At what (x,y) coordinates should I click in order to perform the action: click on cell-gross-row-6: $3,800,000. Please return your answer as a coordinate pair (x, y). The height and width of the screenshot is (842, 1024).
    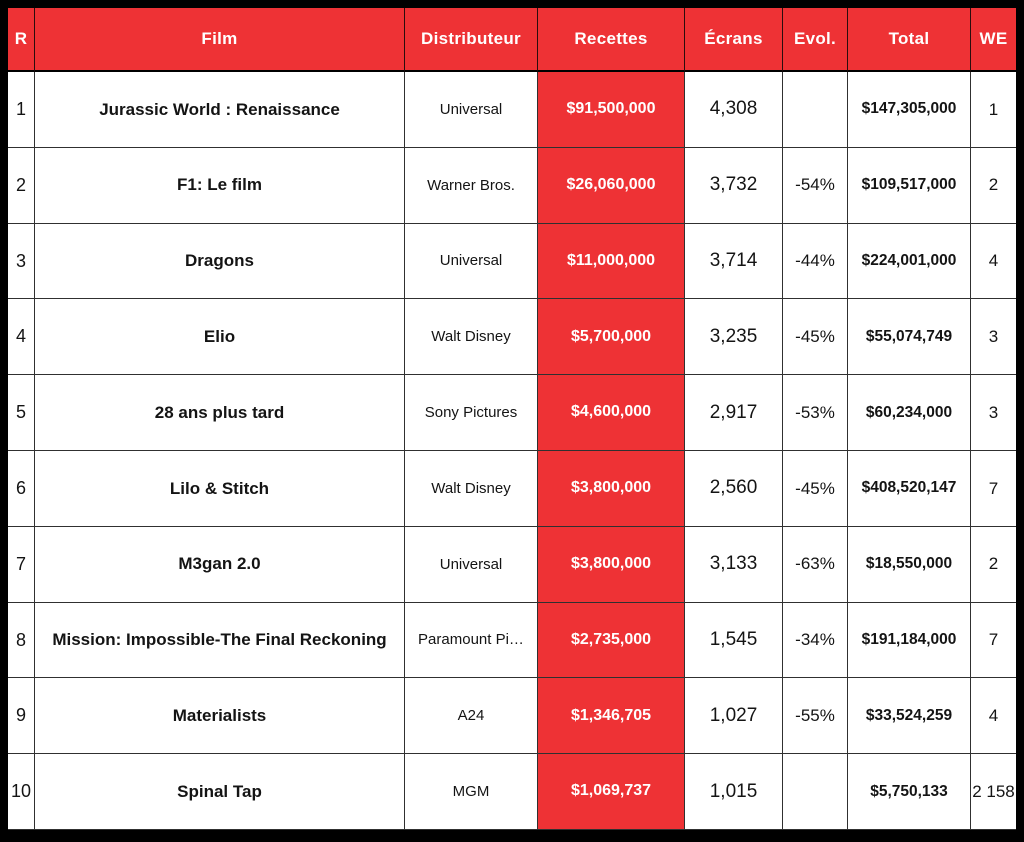
    Looking at the image, I should click on (611, 489).